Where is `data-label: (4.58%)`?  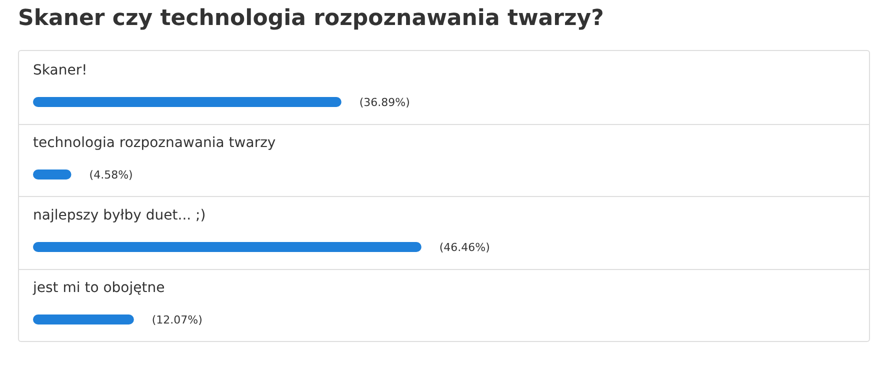
data-label: (4.58%) is located at coordinates (111, 175).